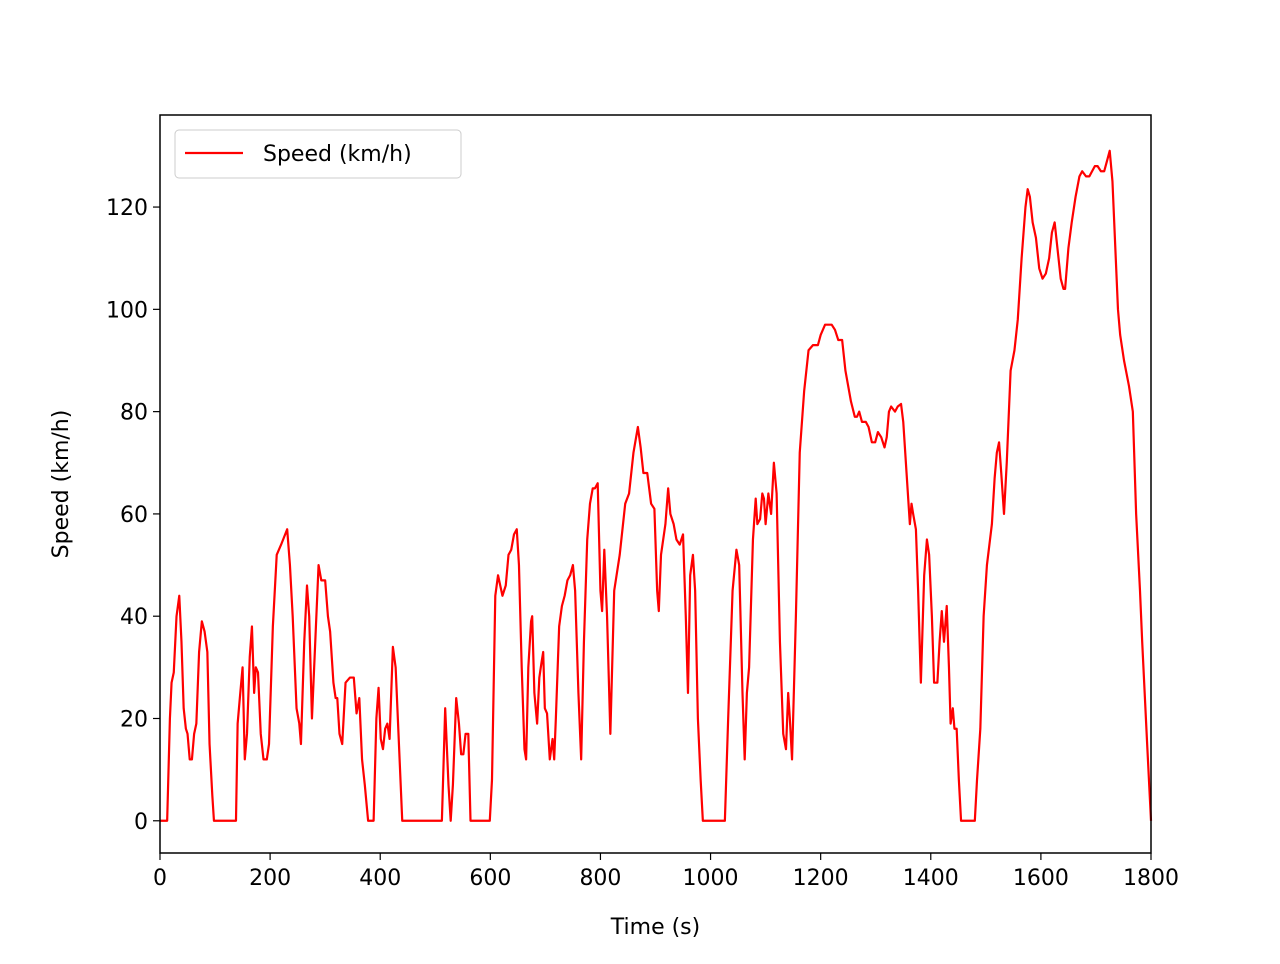 This screenshot has height=964, width=1280. I want to click on x-tick-label: 0, so click(160, 878).